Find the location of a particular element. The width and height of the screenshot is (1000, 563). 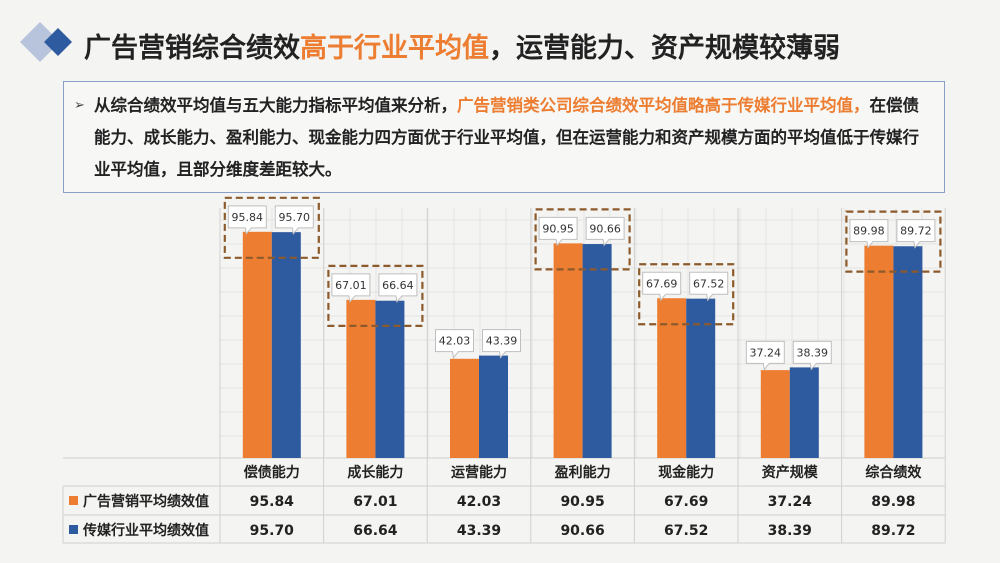

category-label: 成长能力 is located at coordinates (375, 472).